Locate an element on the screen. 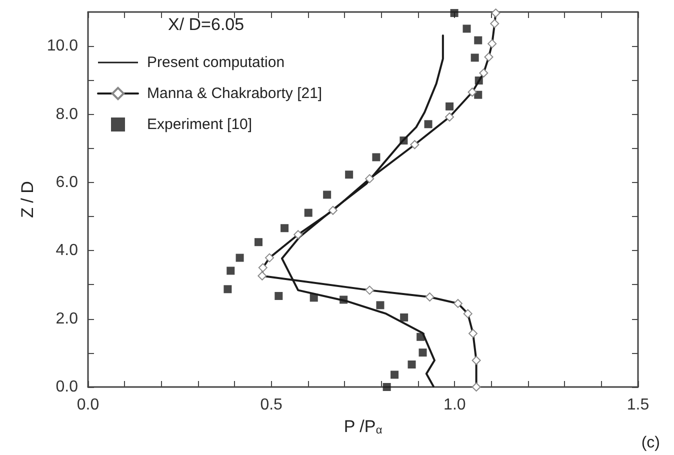  legend-label: Present computation is located at coordinates (216, 62).